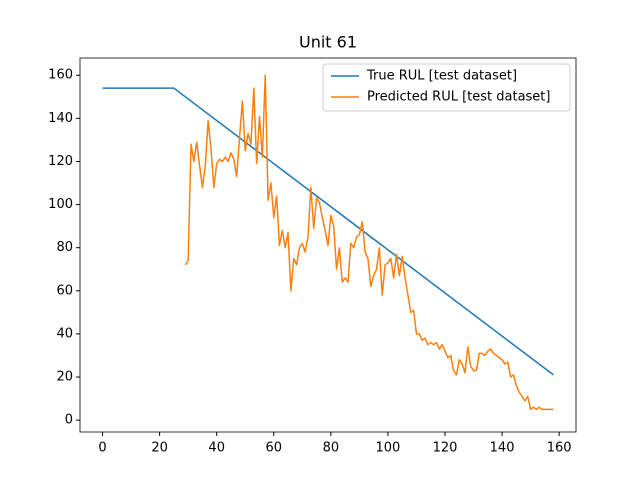 This screenshot has width=640, height=480. Describe the element at coordinates (64, 247) in the screenshot. I see `y-tick-label: 80` at that location.